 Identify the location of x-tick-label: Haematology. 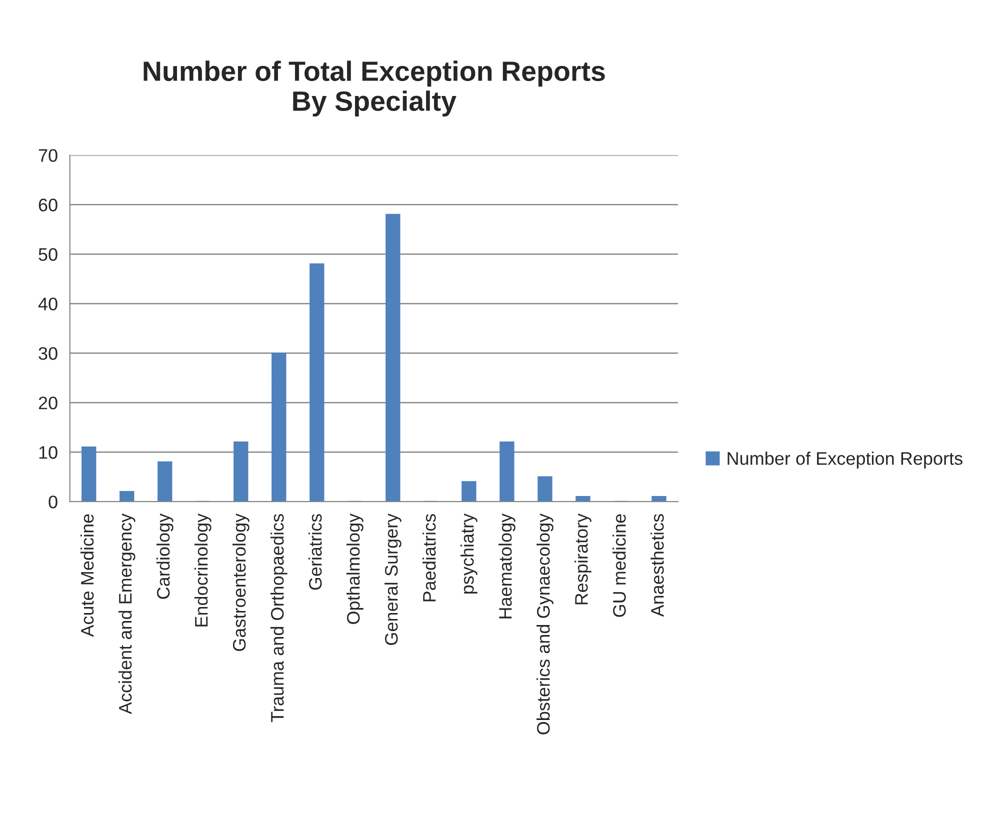
(507, 565).